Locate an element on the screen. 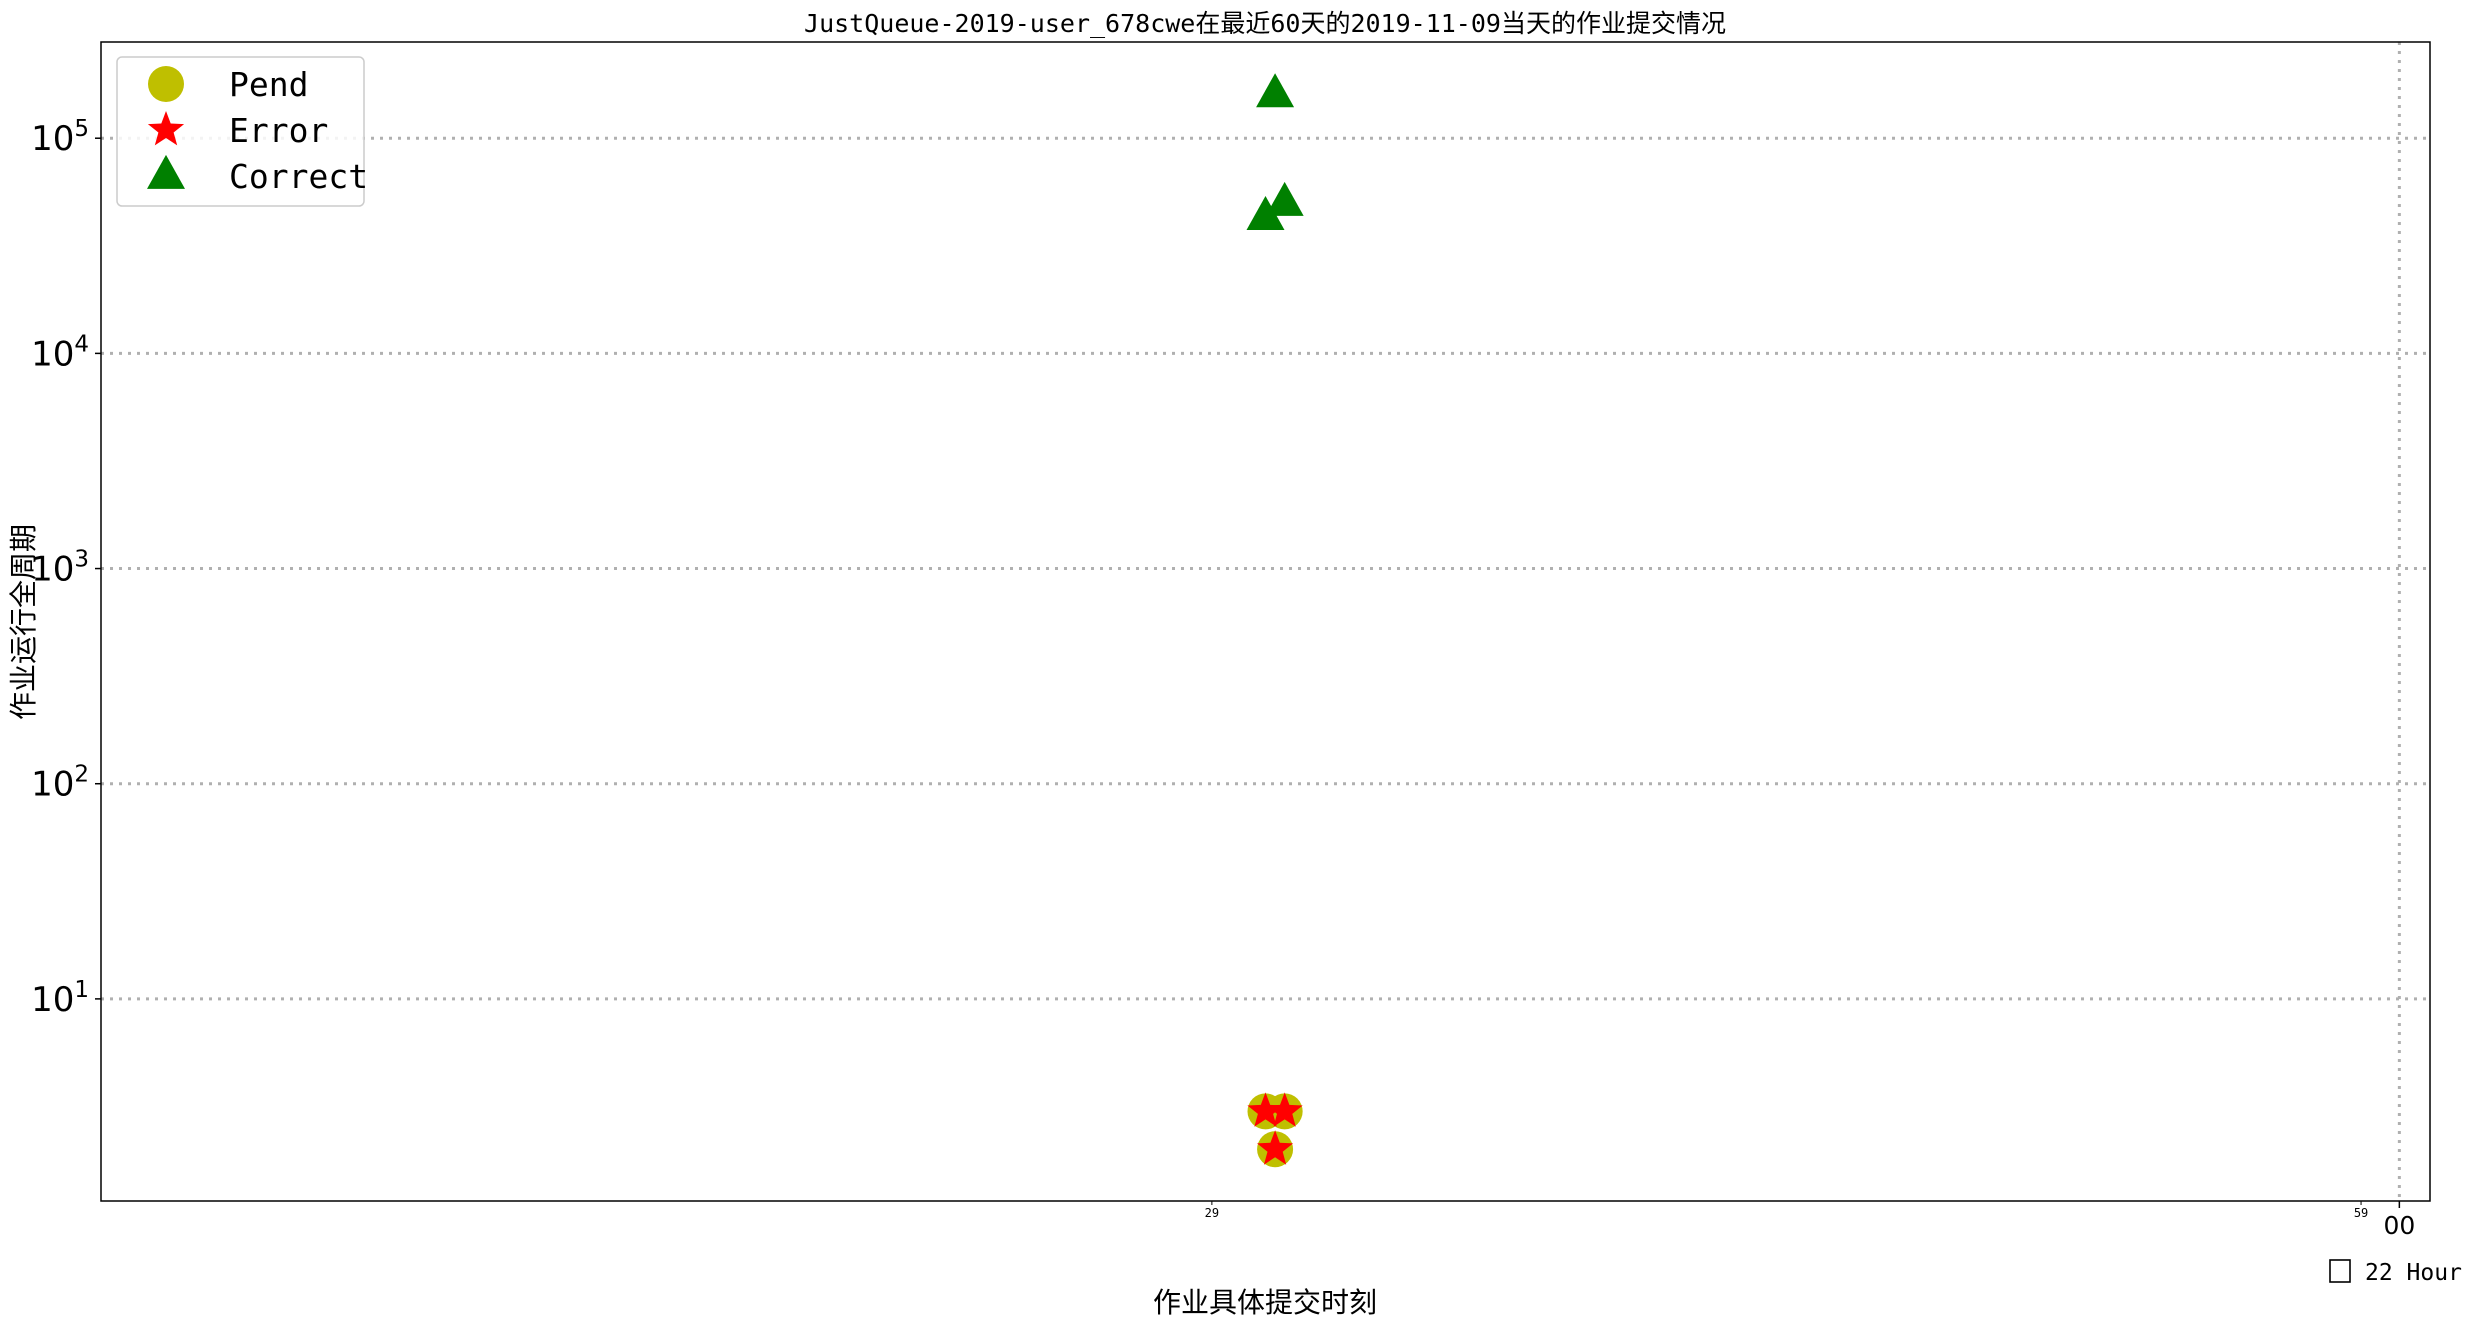 The width and height of the screenshot is (2469, 1322). y-tick-exponent: 3 is located at coordinates (81, 560).